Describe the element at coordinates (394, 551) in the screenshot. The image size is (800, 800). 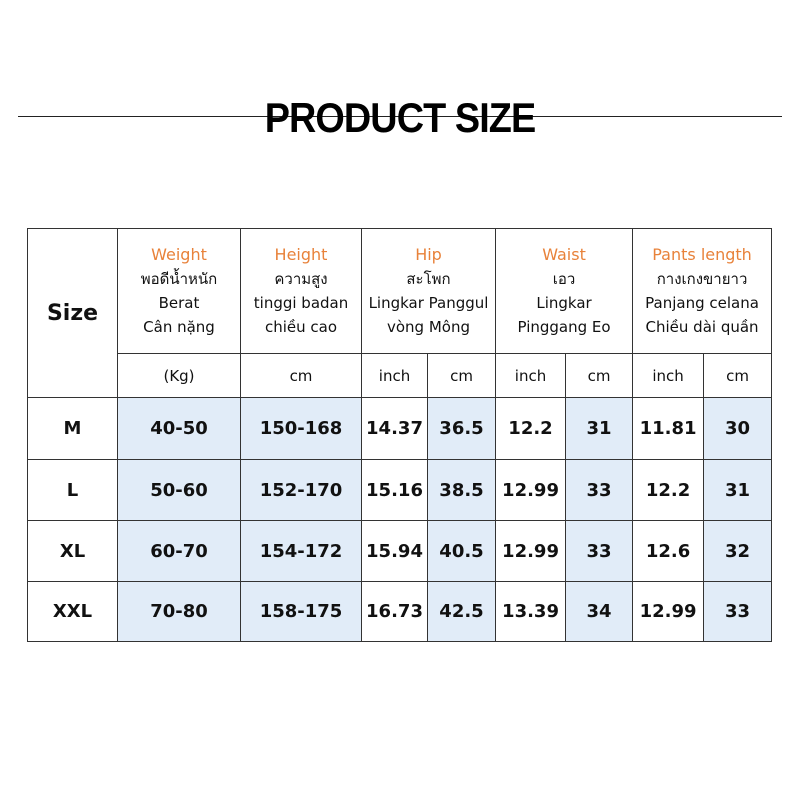
I see `data-cell: 15.94` at that location.